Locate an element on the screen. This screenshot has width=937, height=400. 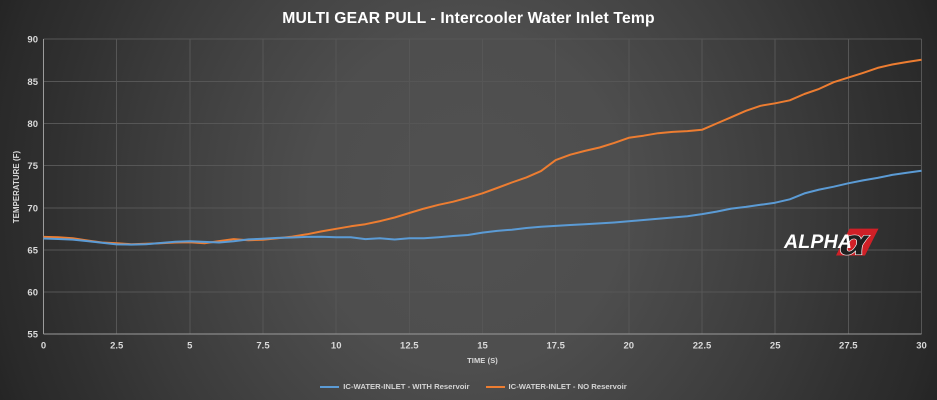
svg-text: TEMPERATURE (F) is located at coordinates (16, 187).